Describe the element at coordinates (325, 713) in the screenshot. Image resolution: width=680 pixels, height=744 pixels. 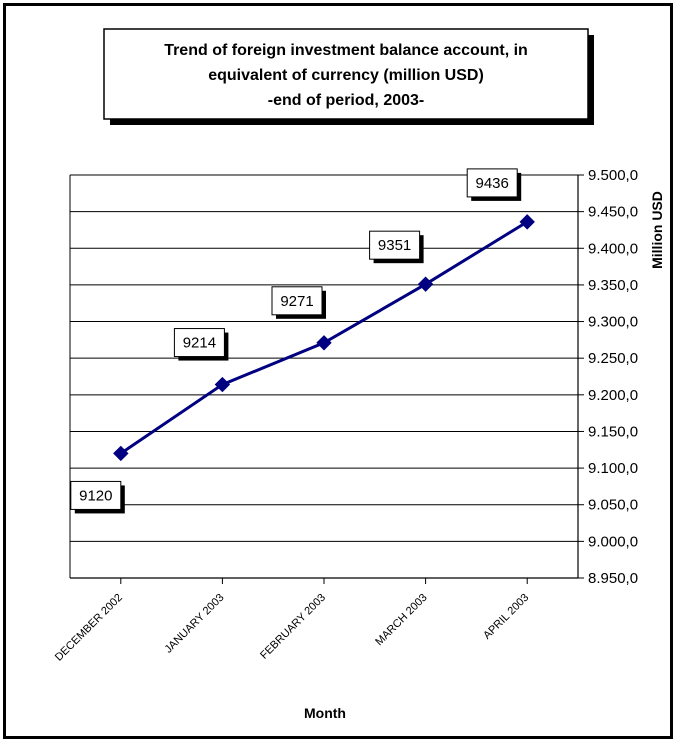
I see `x-axis-title: Month` at that location.